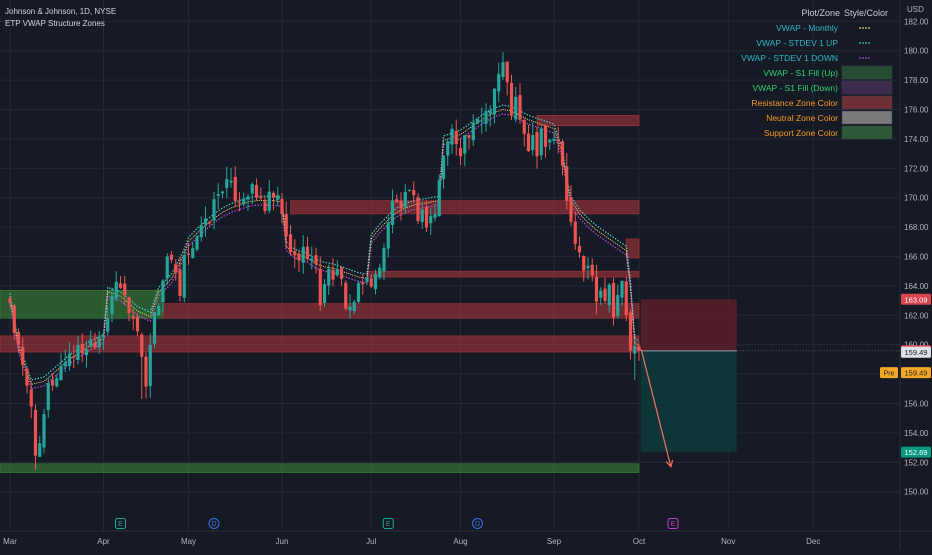  Describe the element at coordinates (916, 227) in the screenshot. I see `price-tick-label: 168.00` at that location.